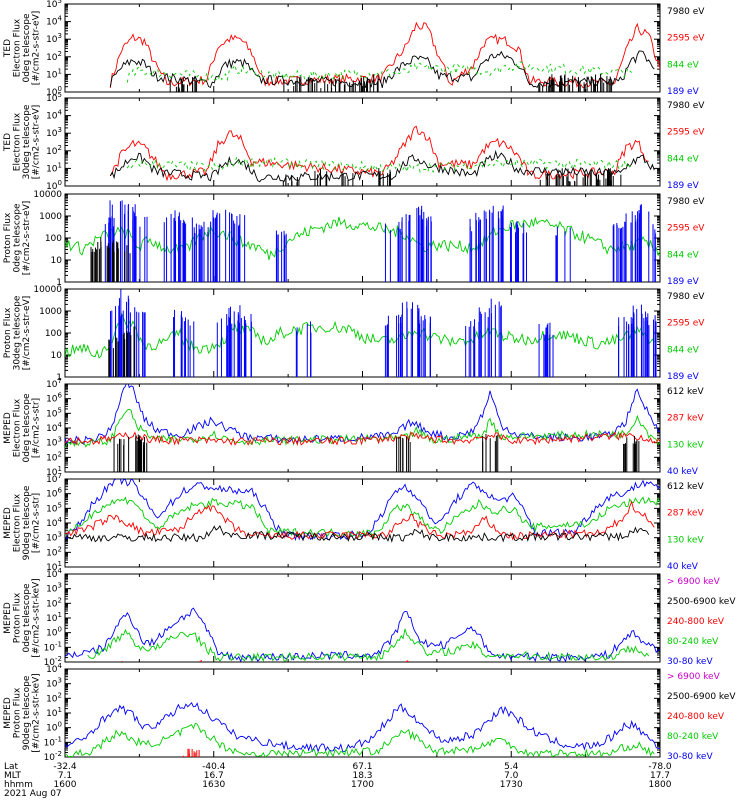 This screenshot has width=750, height=800. Describe the element at coordinates (50, 217) in the screenshot. I see `y-tick-label: 1000` at that location.